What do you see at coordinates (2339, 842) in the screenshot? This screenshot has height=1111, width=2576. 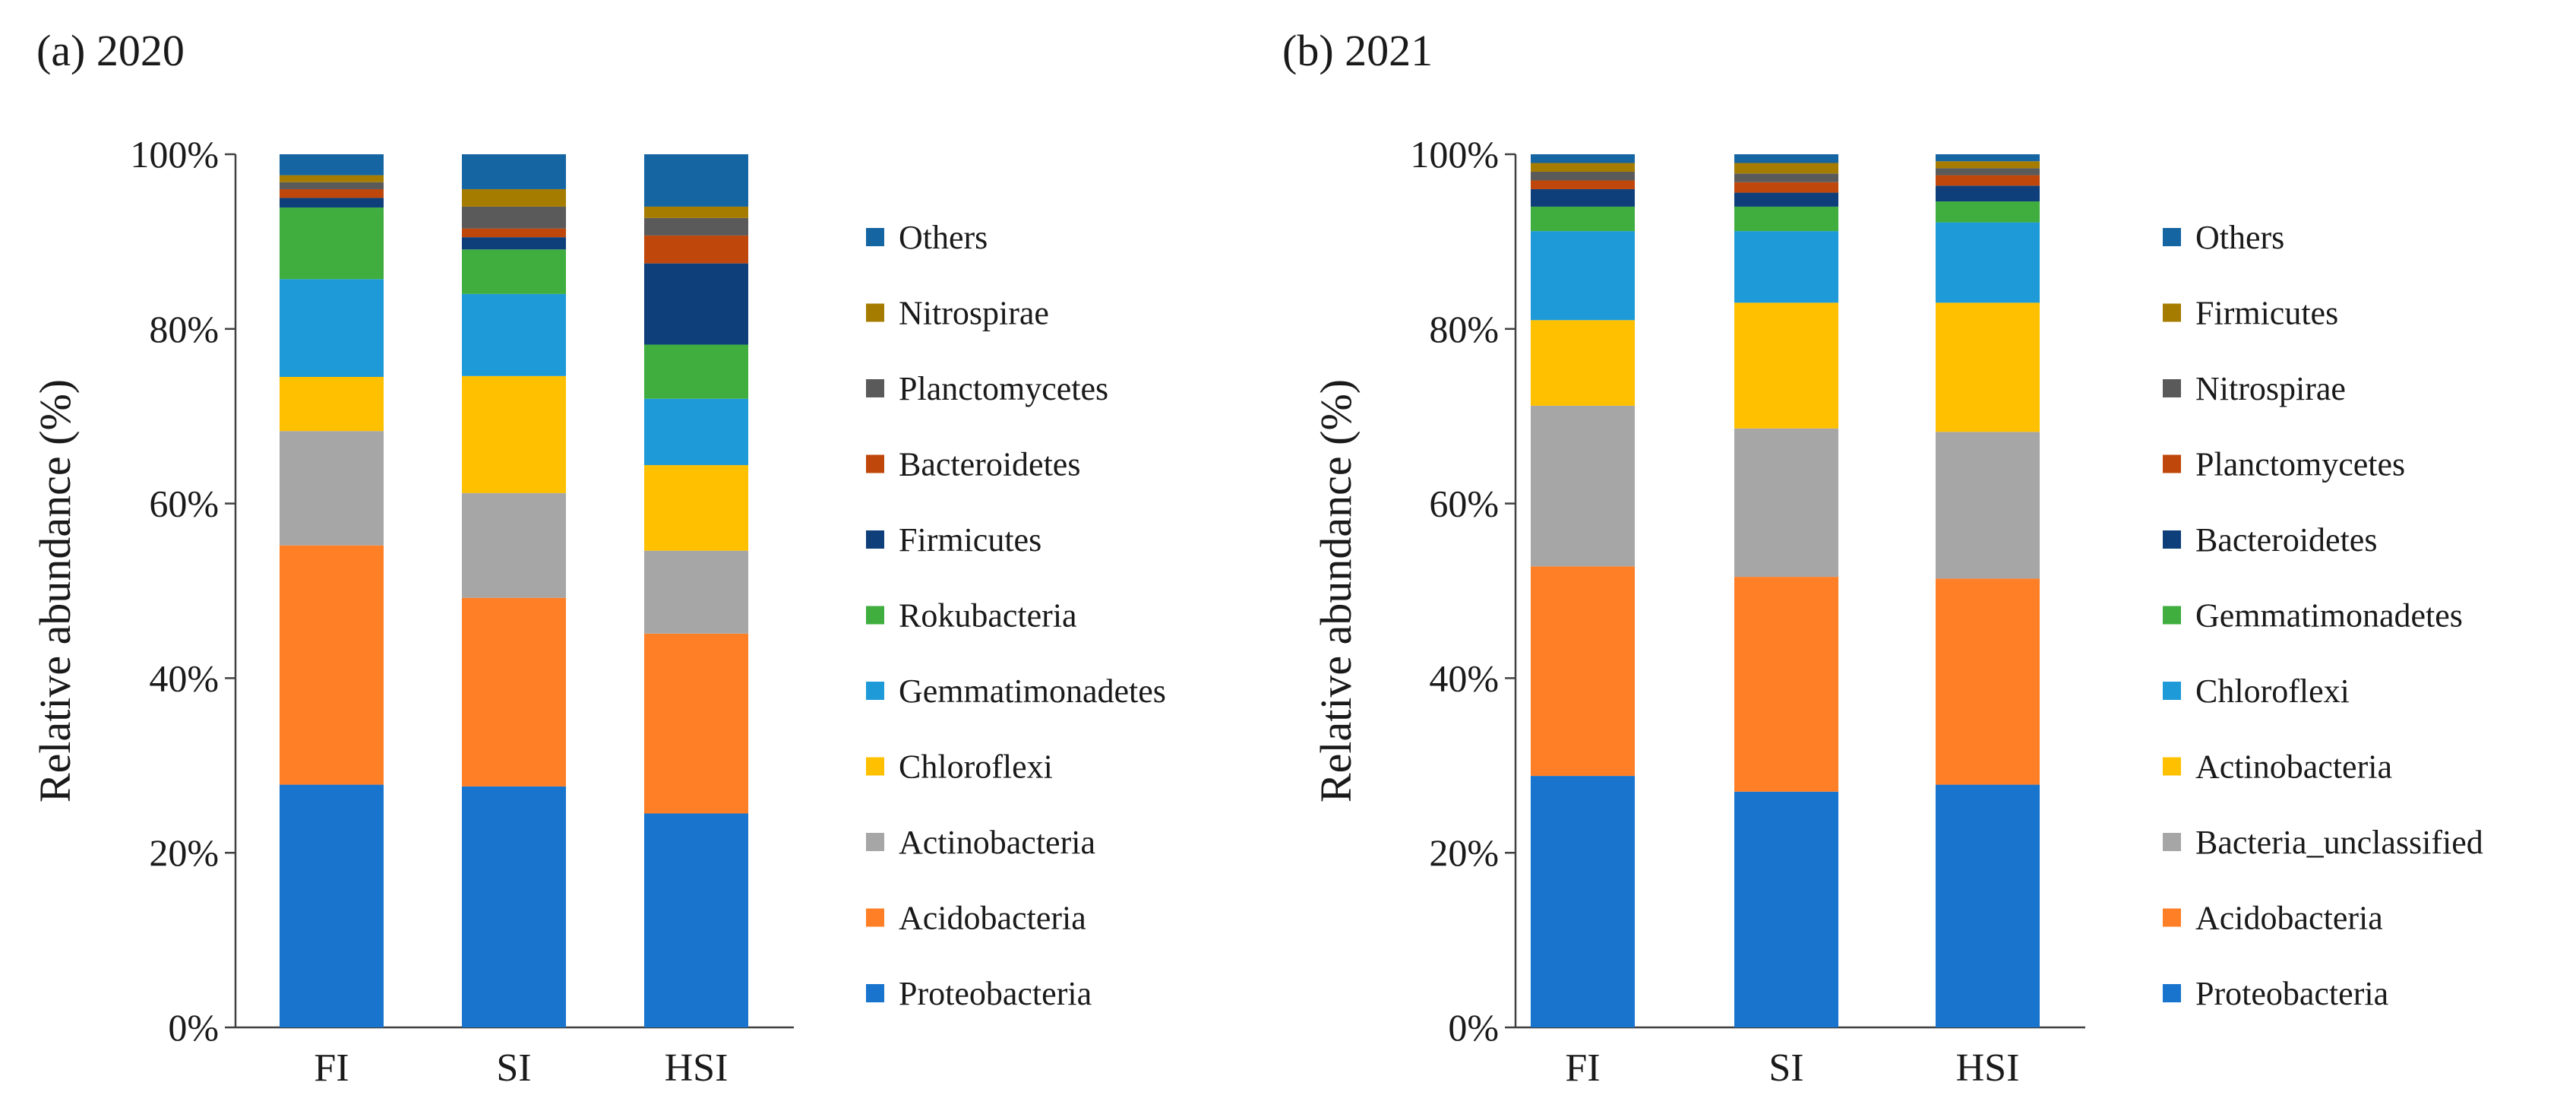 I see `legend-label: Bacteria_unclassified` at bounding box center [2339, 842].